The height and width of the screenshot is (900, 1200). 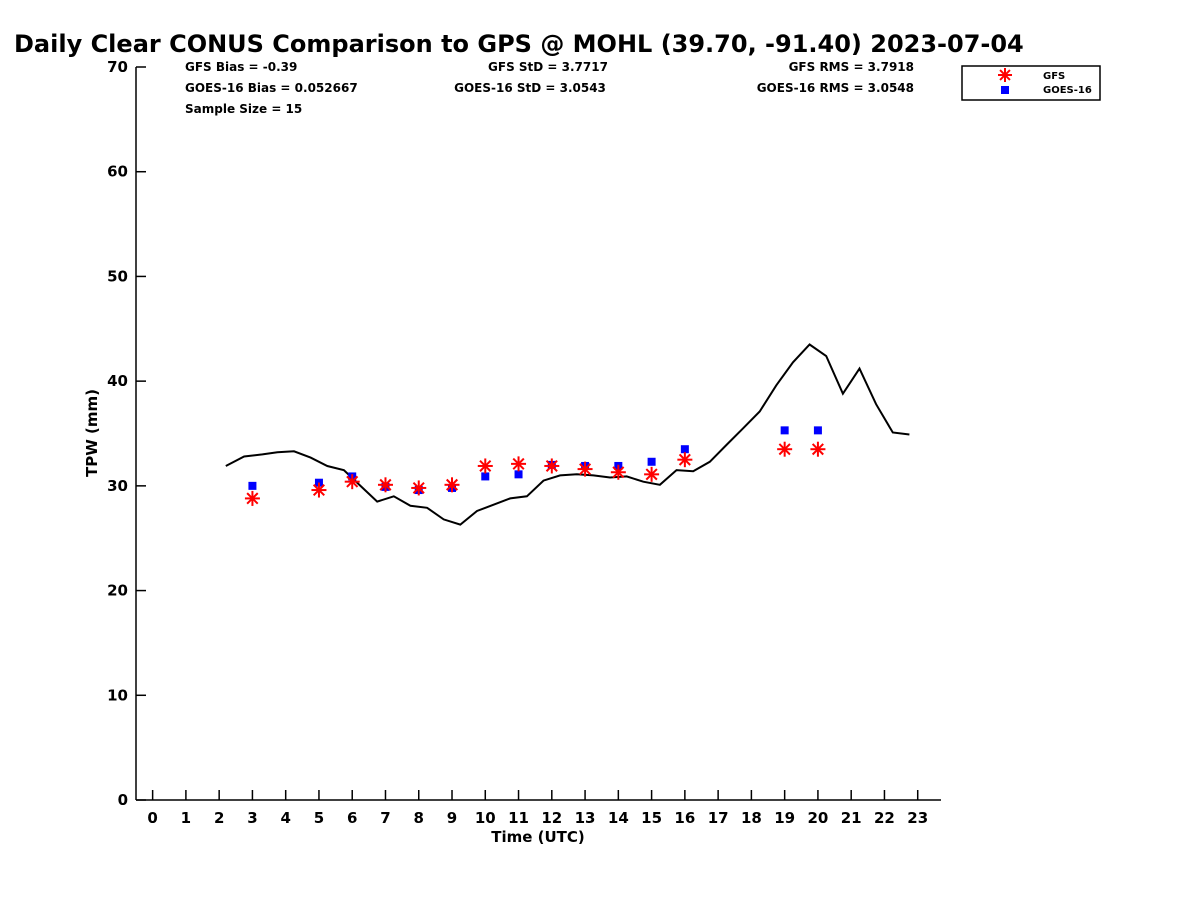 I want to click on x-tick-label: 1, so click(x=186, y=818).